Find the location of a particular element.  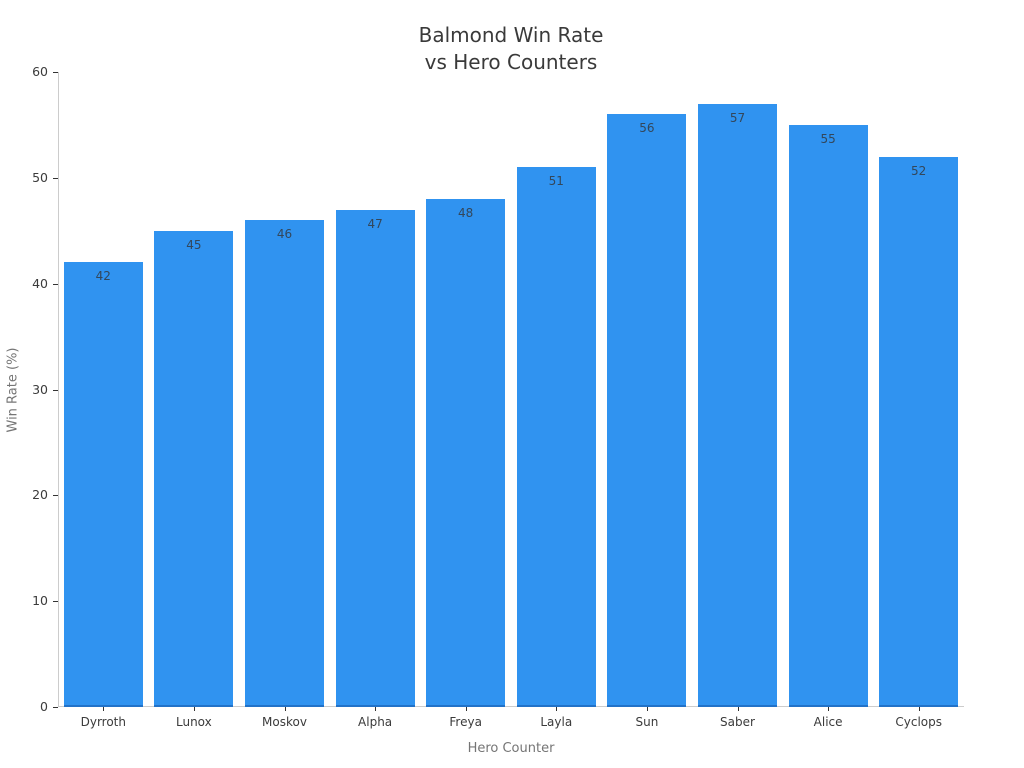

chart-title-line2: vs Hero Counters is located at coordinates (511, 62).